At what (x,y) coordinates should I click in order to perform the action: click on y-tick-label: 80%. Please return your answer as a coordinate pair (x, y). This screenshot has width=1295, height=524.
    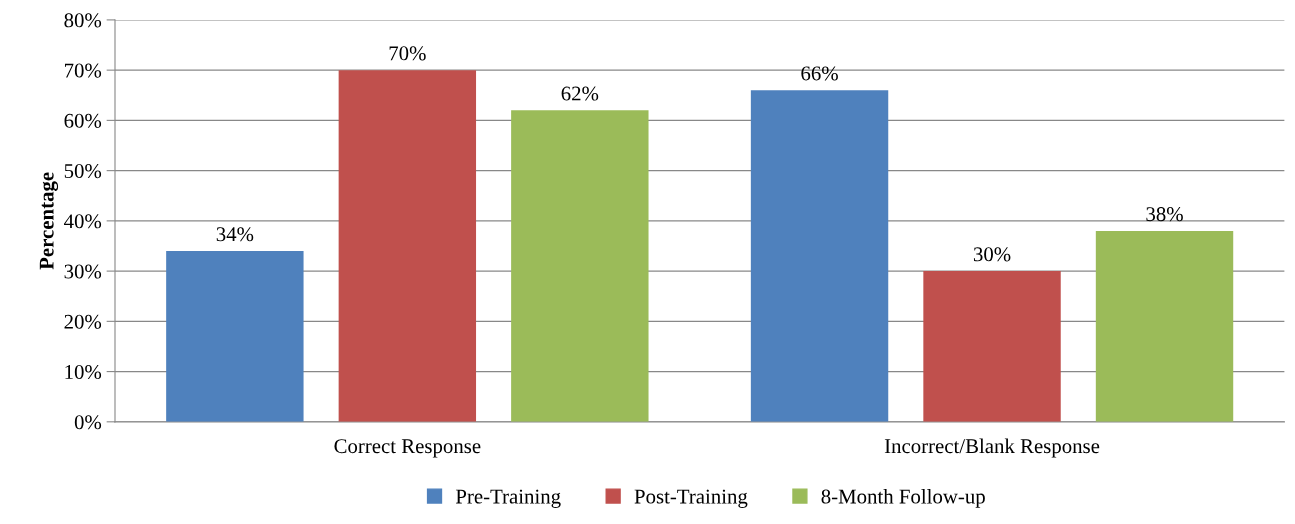
    Looking at the image, I should click on (83, 20).